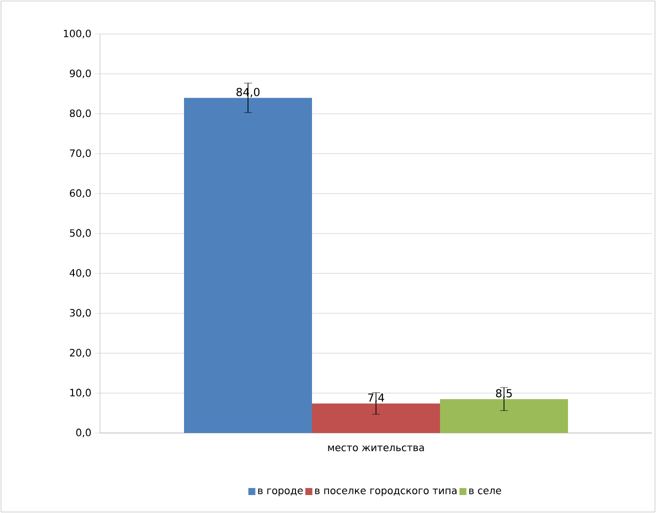 Image resolution: width=656 pixels, height=513 pixels. I want to click on y-tick-label: 10,0, so click(80, 393).